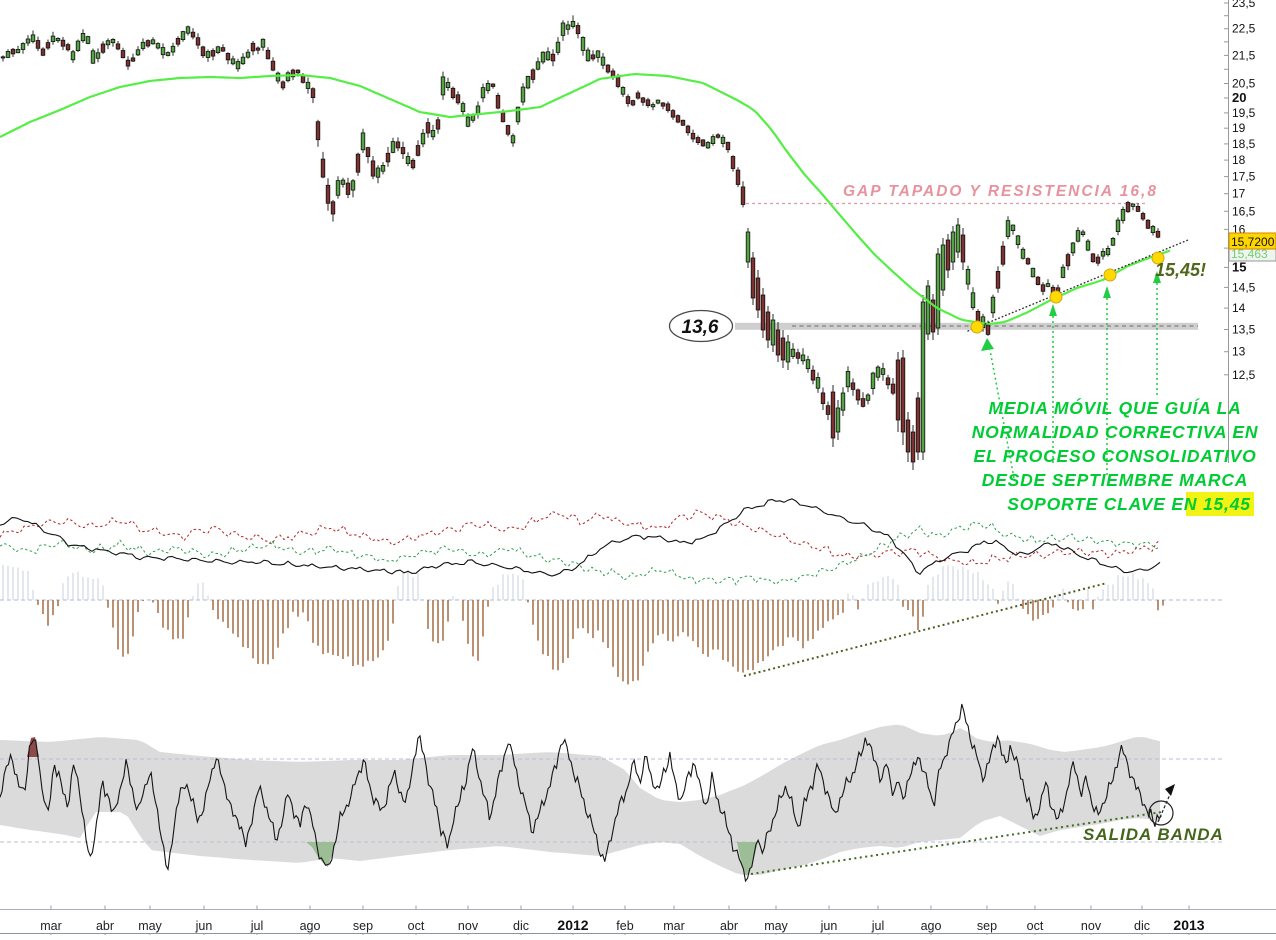 This screenshot has width=1276, height=940. Describe the element at coordinates (1244, 5) in the screenshot. I see `svg-text: 23,5` at that location.